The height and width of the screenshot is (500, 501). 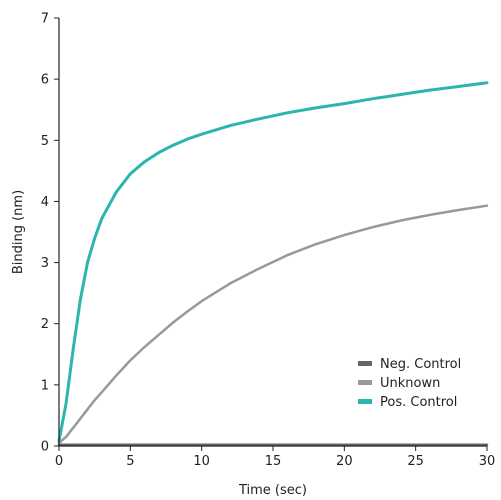 I want to click on y-axis-title: Binding (nm), so click(x=18, y=232).